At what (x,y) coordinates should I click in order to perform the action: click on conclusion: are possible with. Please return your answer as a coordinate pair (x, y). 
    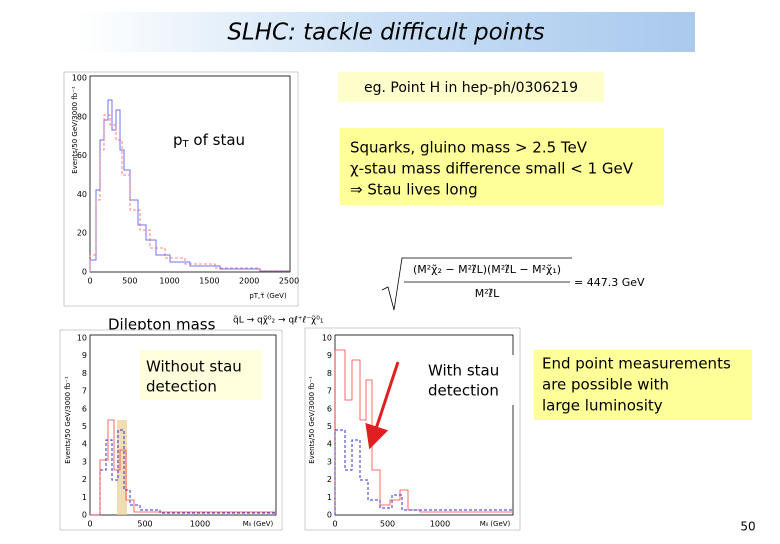
    Looking at the image, I should click on (605, 385).